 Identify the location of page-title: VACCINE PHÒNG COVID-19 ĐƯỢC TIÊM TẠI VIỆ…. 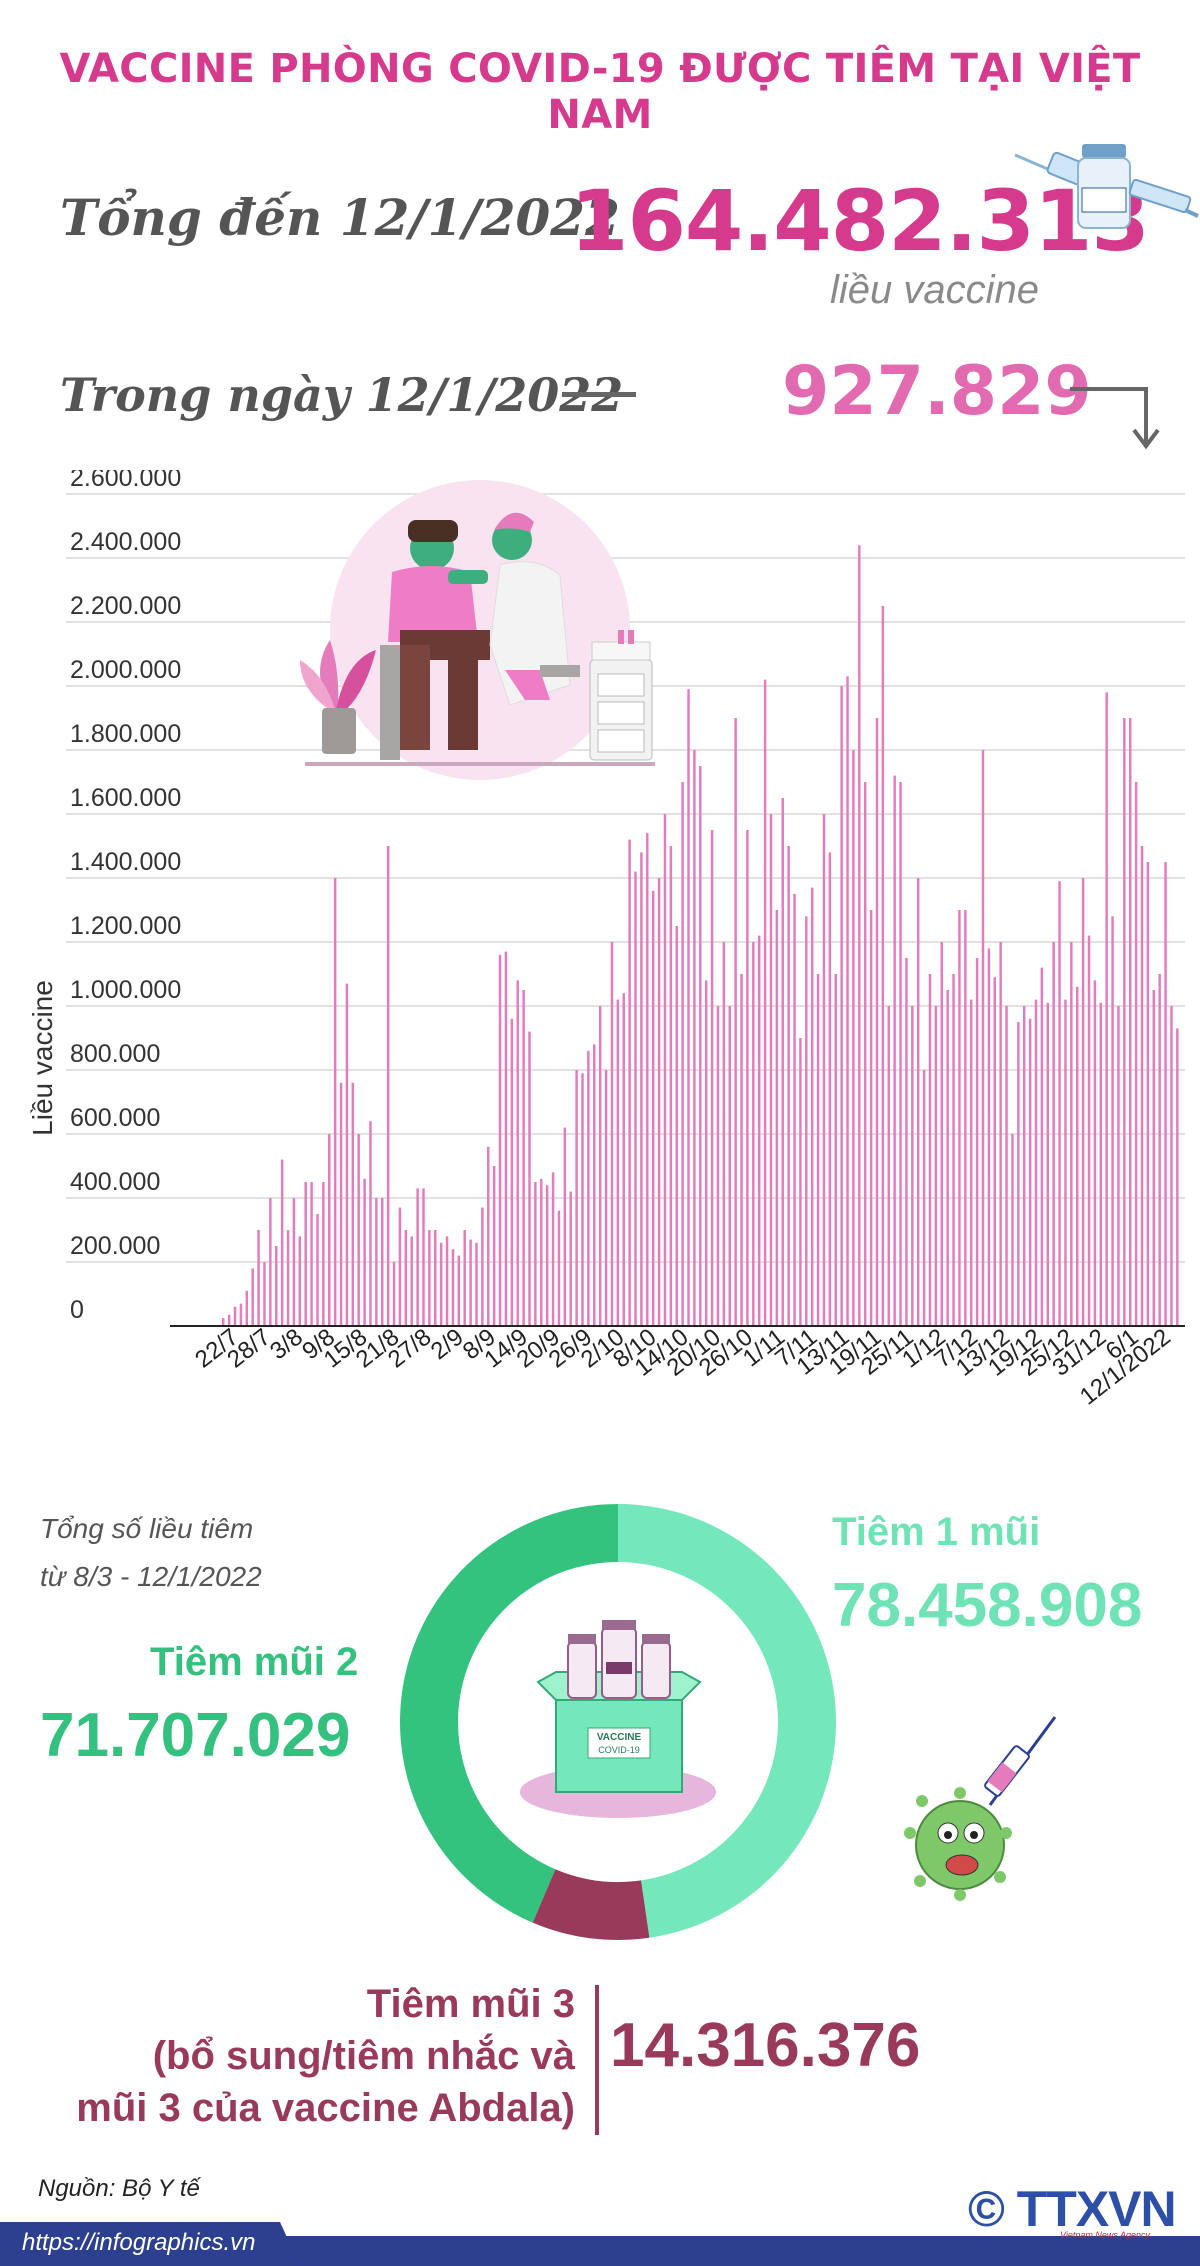
(600, 92).